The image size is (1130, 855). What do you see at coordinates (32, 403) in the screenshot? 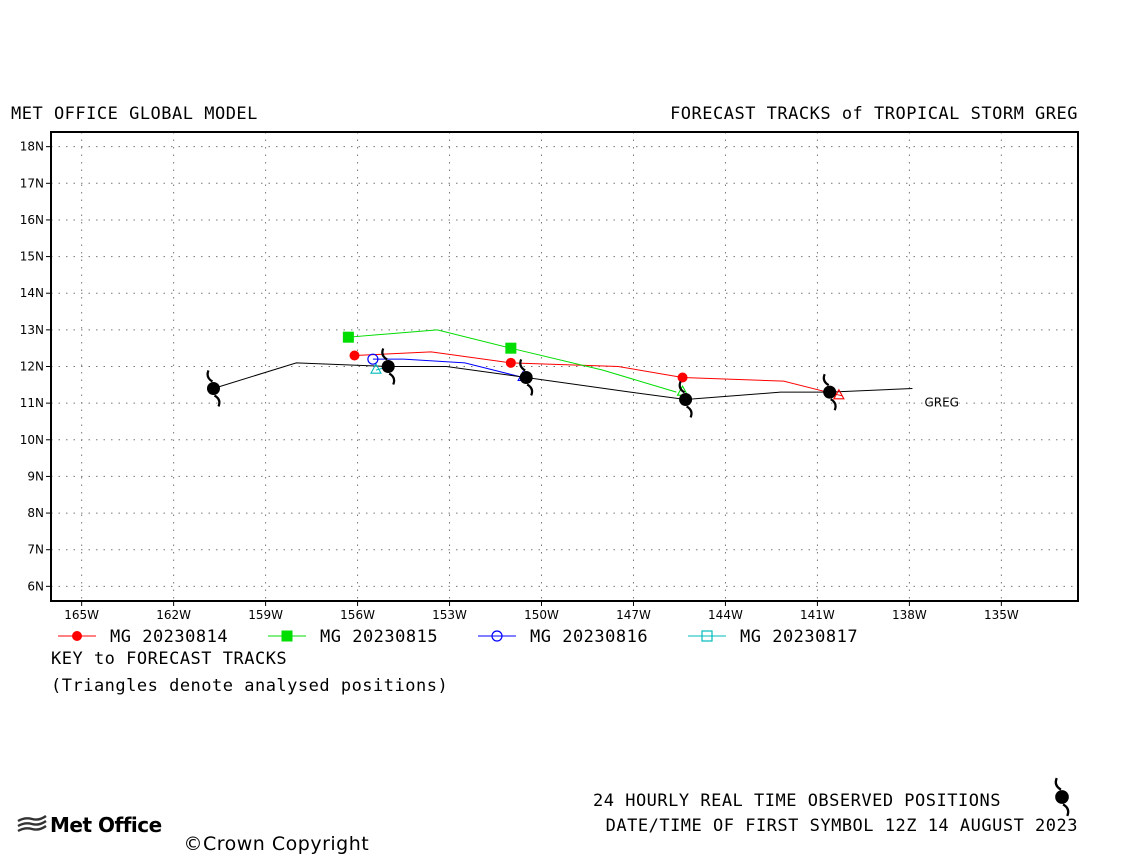
I see `y-tick-label: 11N` at bounding box center [32, 403].